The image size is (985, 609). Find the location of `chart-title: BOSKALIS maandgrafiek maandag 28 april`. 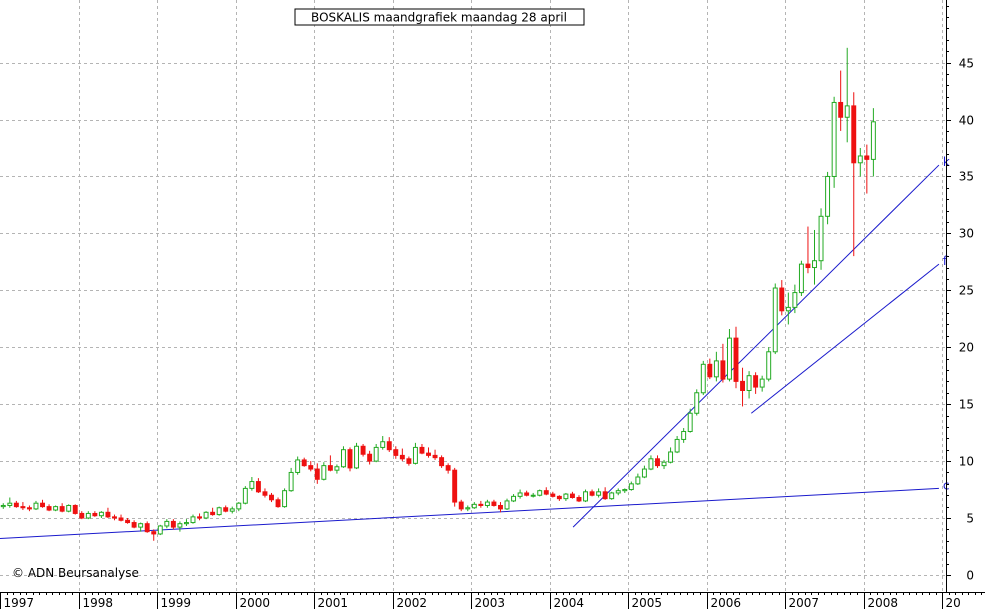

chart-title: BOSKALIS maandgrafiek maandag 28 april is located at coordinates (439, 17).